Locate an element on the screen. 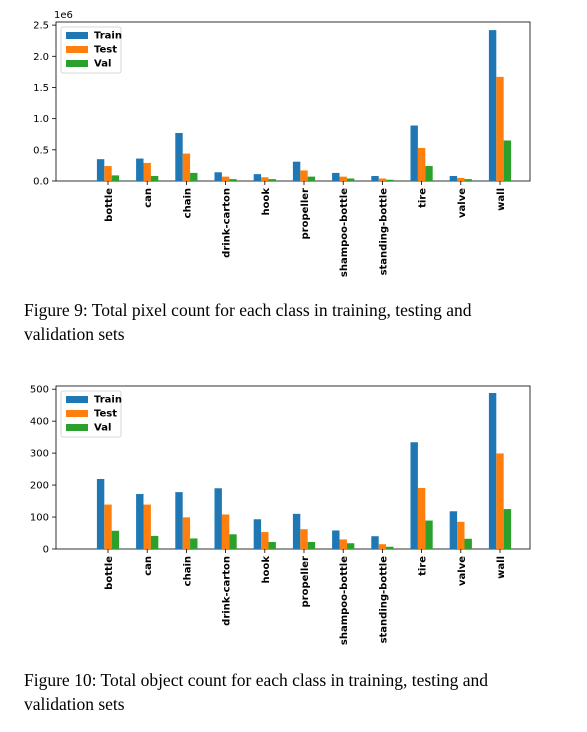 The image size is (587, 732). y-tick-label: 0.5 is located at coordinates (41, 150).